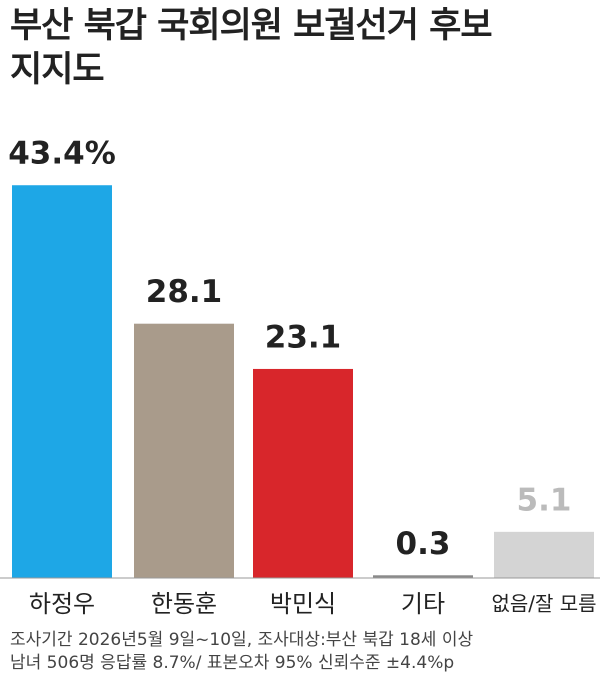 The width and height of the screenshot is (600, 680). What do you see at coordinates (303, 337) in the screenshot?
I see `value-label: 23.1` at bounding box center [303, 337].